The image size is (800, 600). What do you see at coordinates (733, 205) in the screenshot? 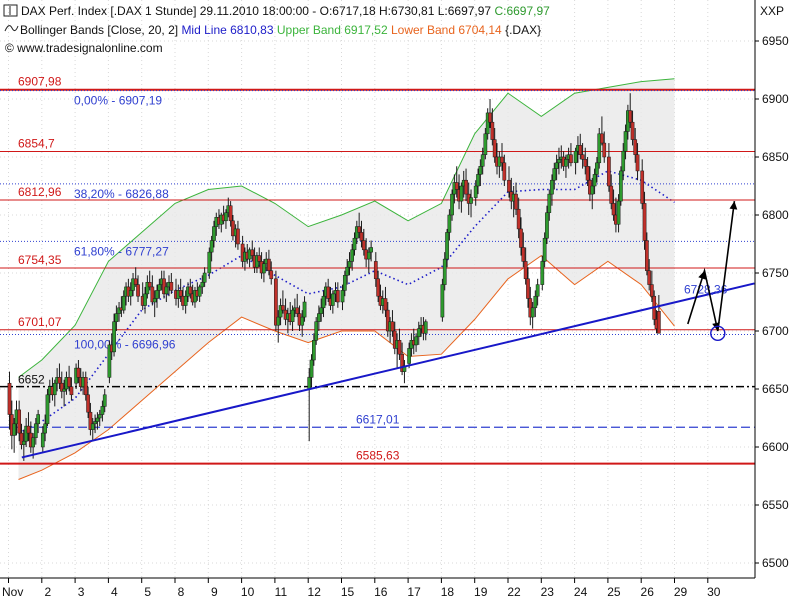
I see `projection-arrowhead` at bounding box center [733, 205].